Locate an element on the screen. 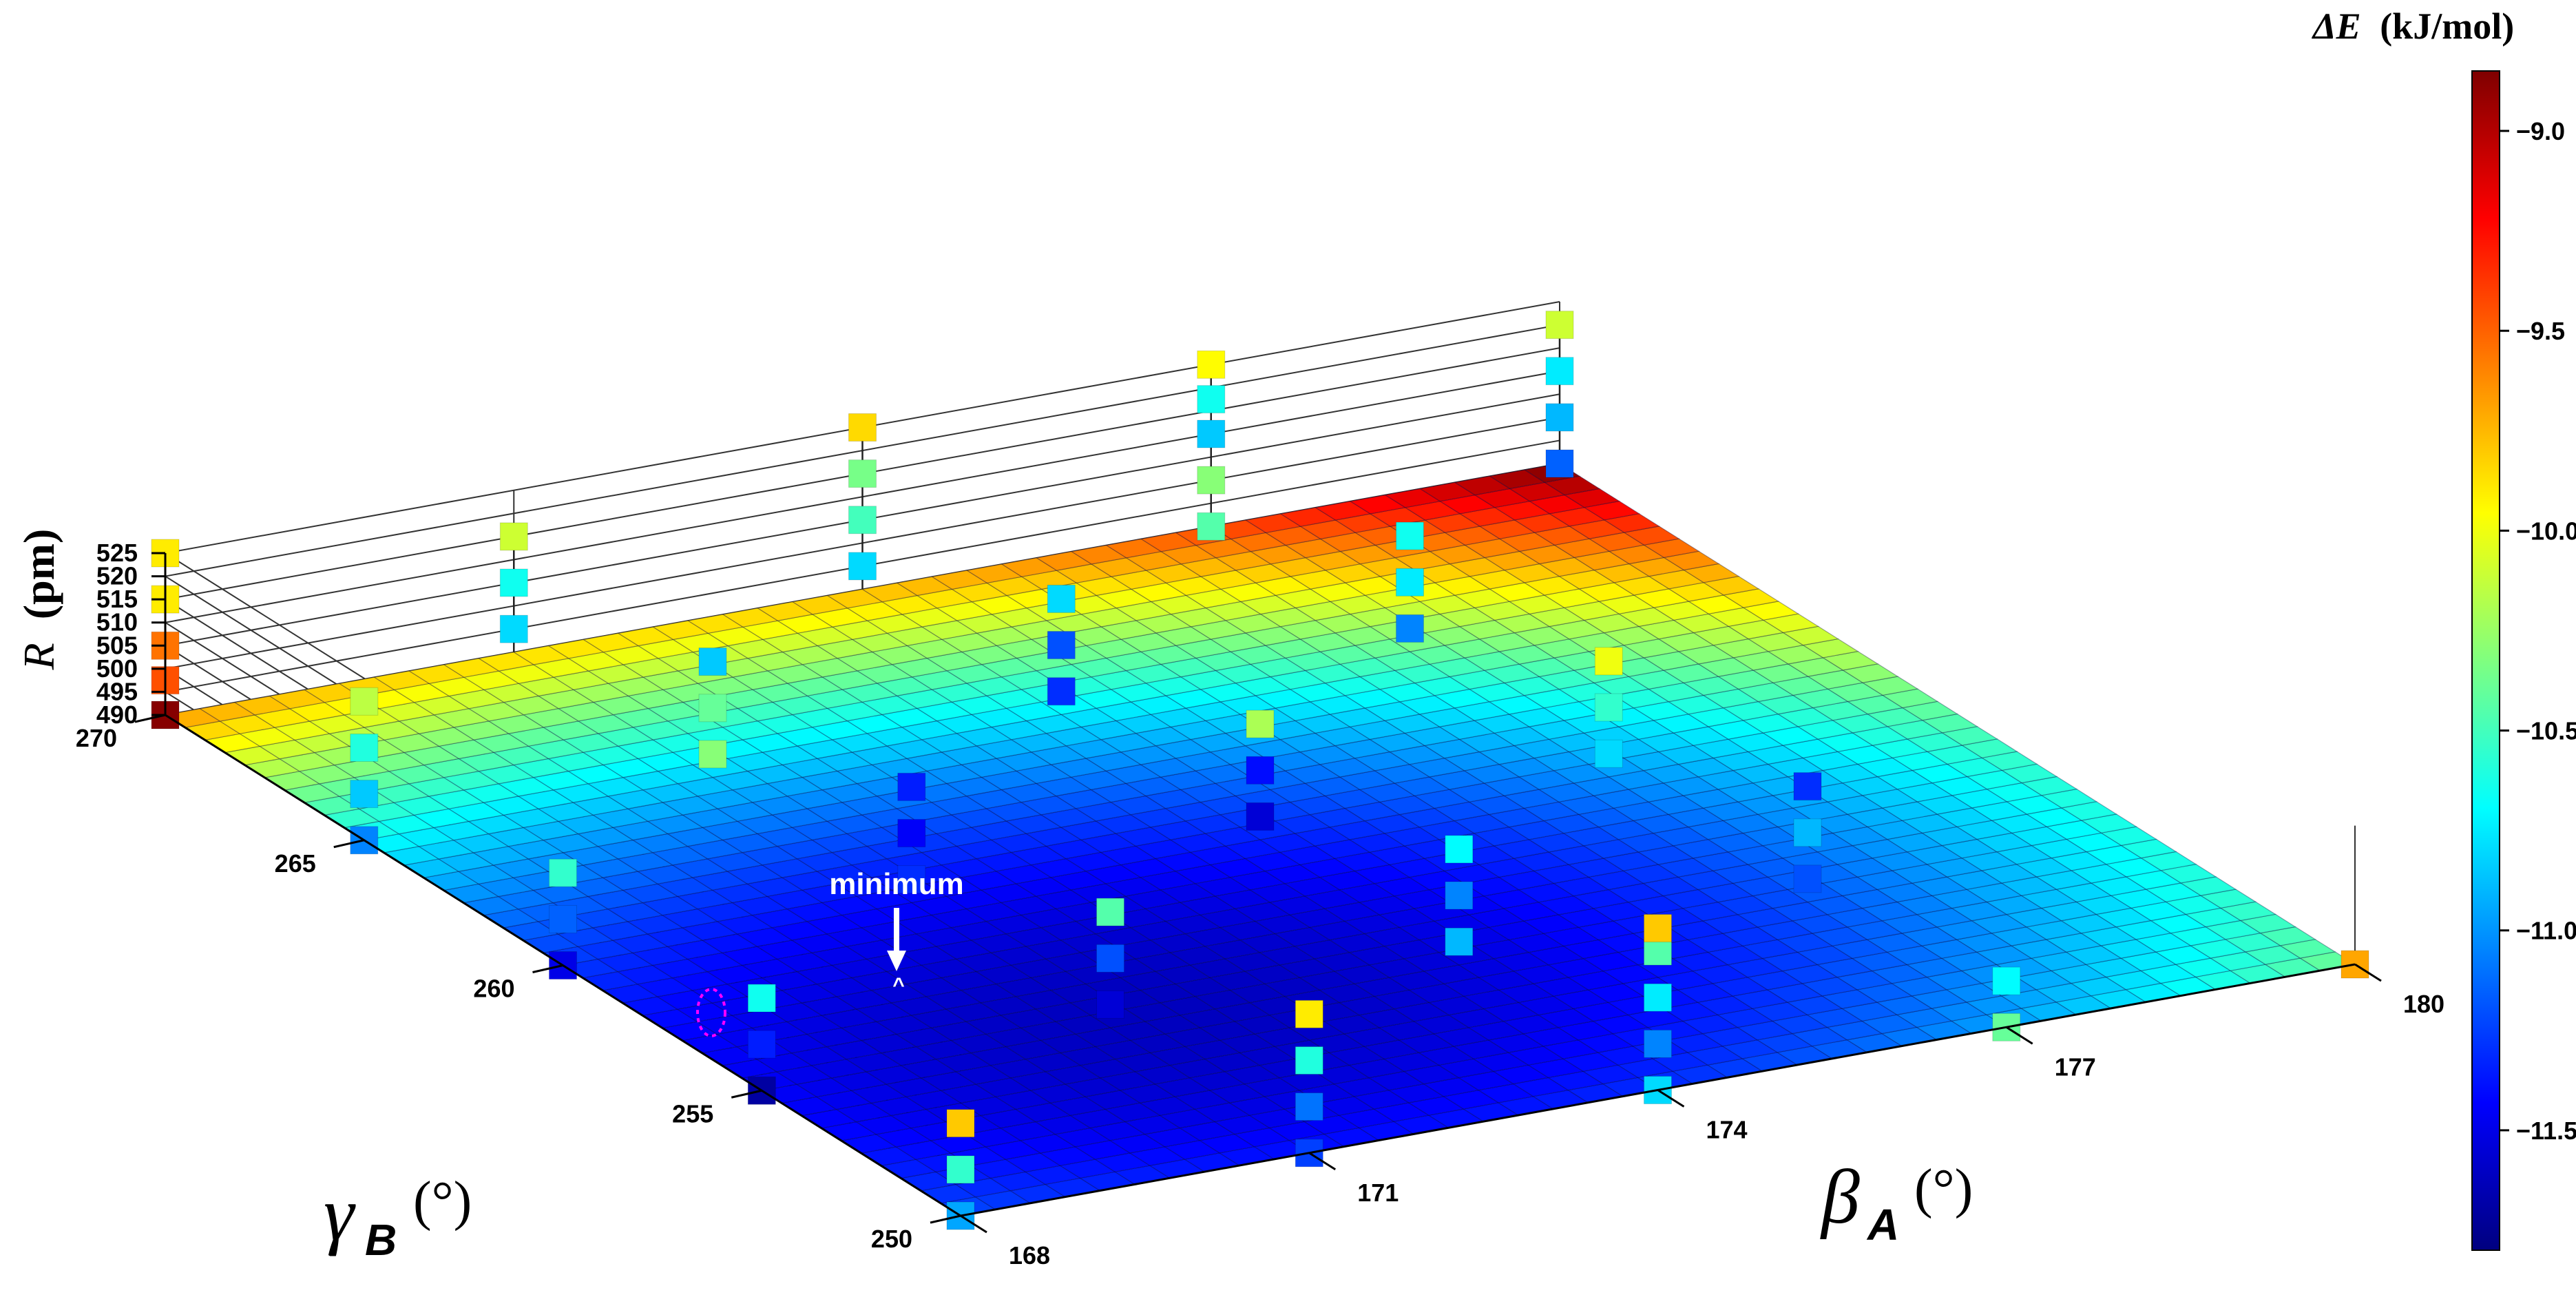 The height and width of the screenshot is (1306, 2576). z-axis-title: R (pm) is located at coordinates (38, 600).